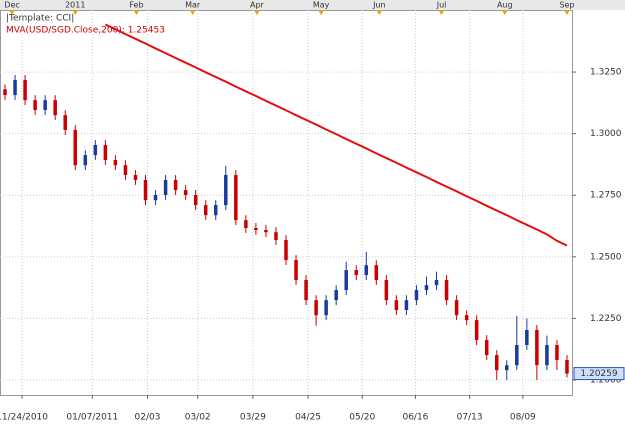  Describe the element at coordinates (198, 418) in the screenshot. I see `x-tick-label: 03/02` at that location.